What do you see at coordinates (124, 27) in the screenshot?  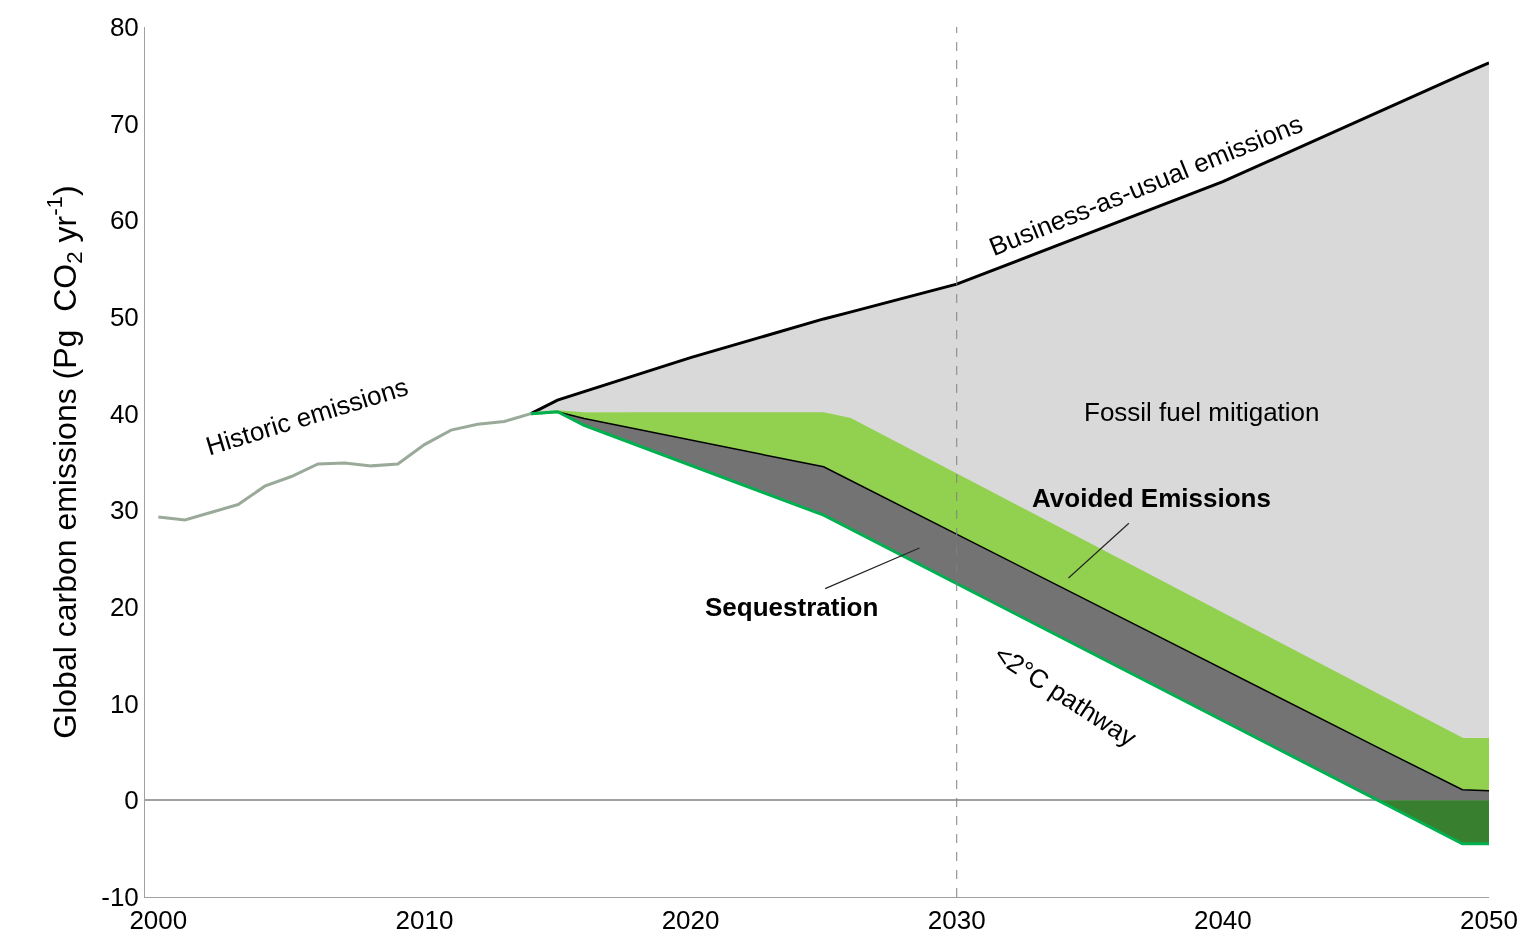 I see `y-tick-label: 80` at bounding box center [124, 27].